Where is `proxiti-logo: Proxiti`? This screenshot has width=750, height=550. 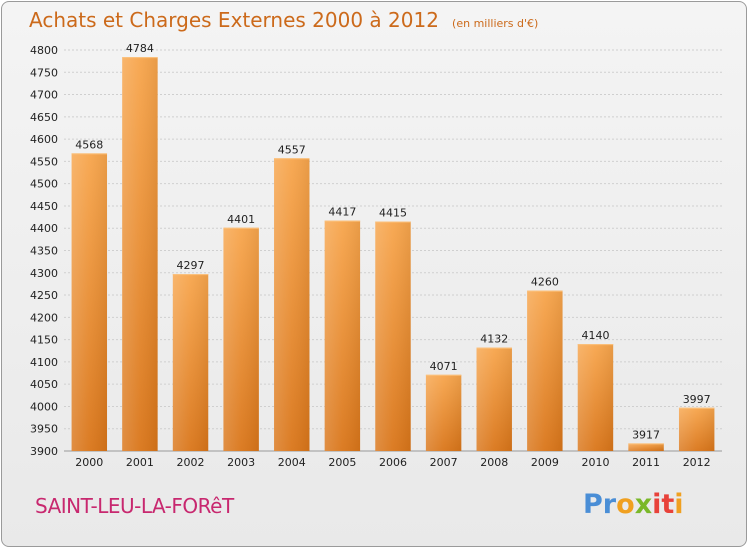 proxiti-logo: Proxiti is located at coordinates (633, 504).